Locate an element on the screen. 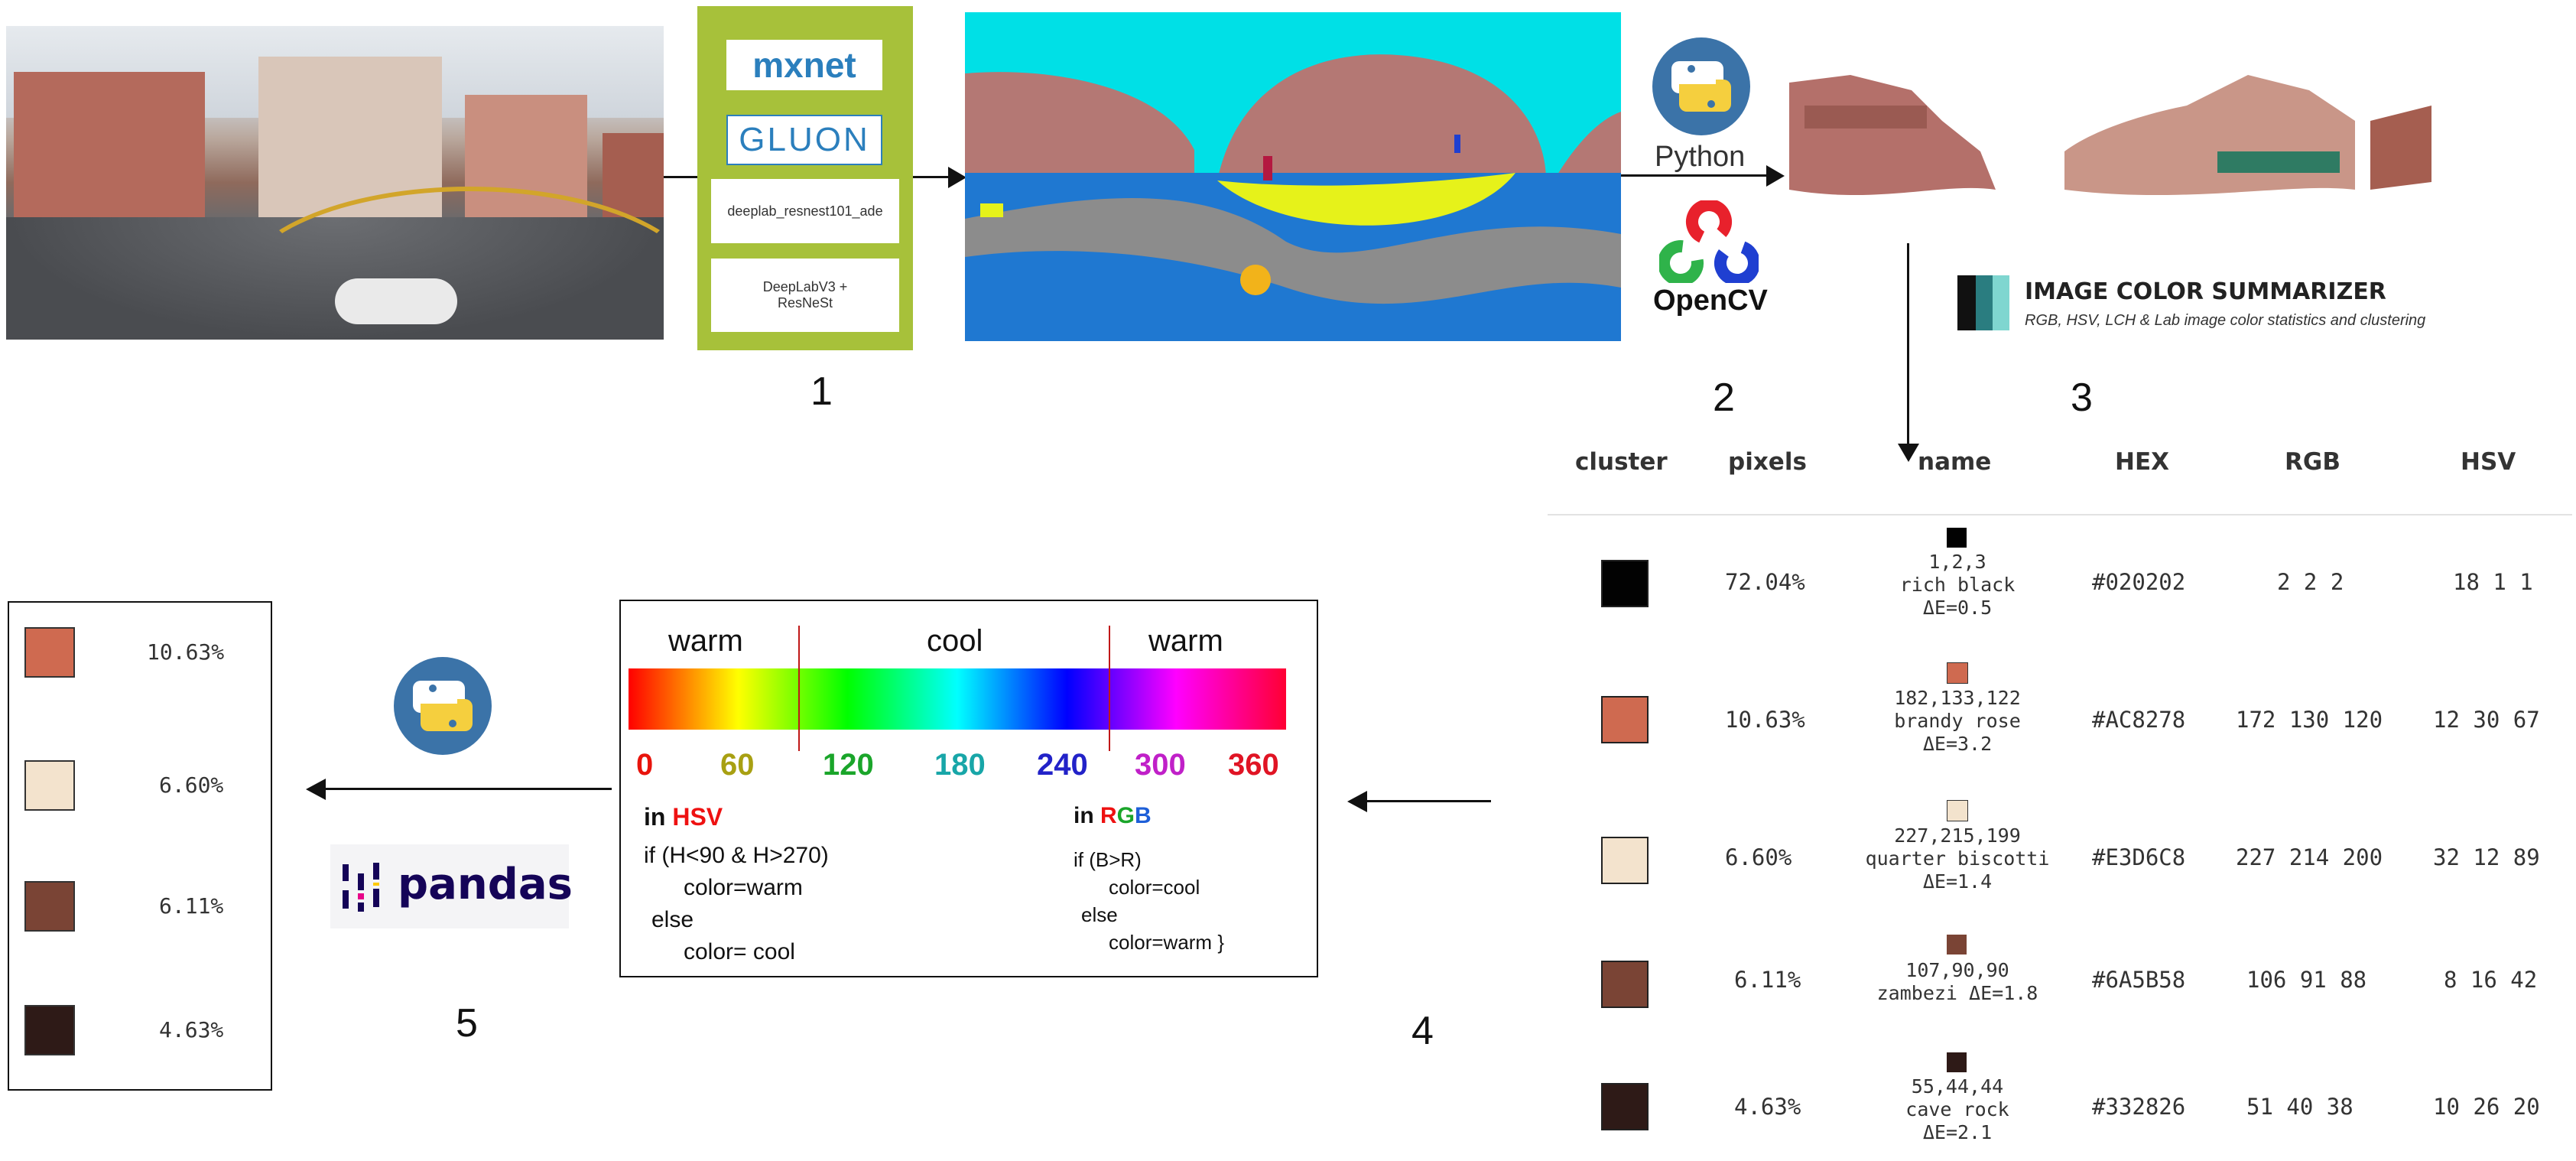 The height and width of the screenshot is (1161, 2576). table-header-name: name is located at coordinates (1955, 462).